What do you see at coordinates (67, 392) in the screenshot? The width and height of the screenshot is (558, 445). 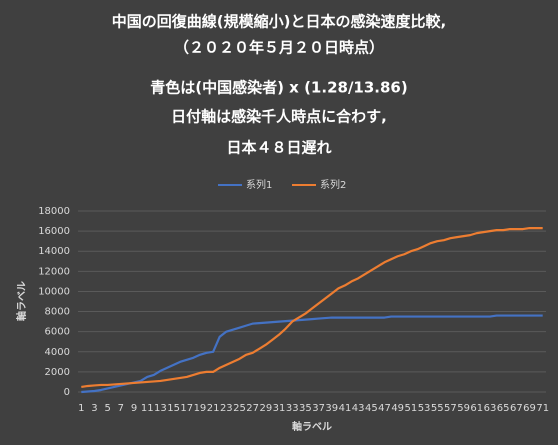 I see `y-tick-label: 0` at bounding box center [67, 392].